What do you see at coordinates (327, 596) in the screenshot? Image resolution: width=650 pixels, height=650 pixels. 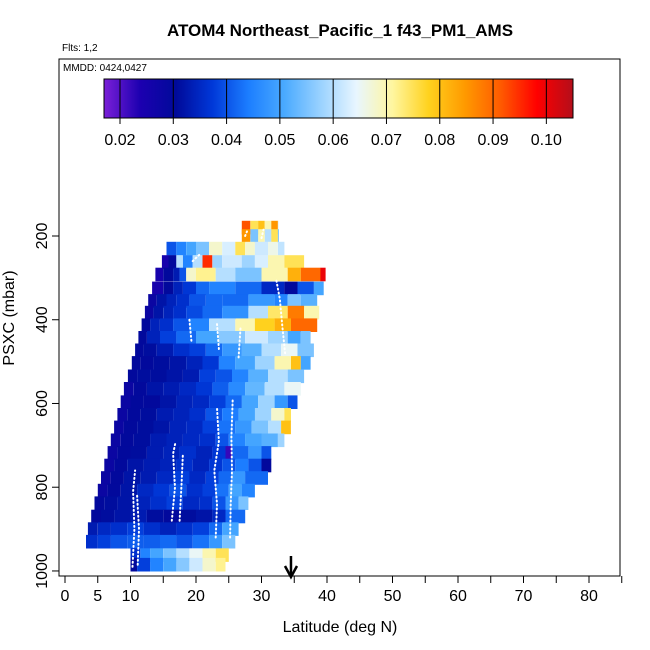 I see `x-tick-label: 40` at bounding box center [327, 596].